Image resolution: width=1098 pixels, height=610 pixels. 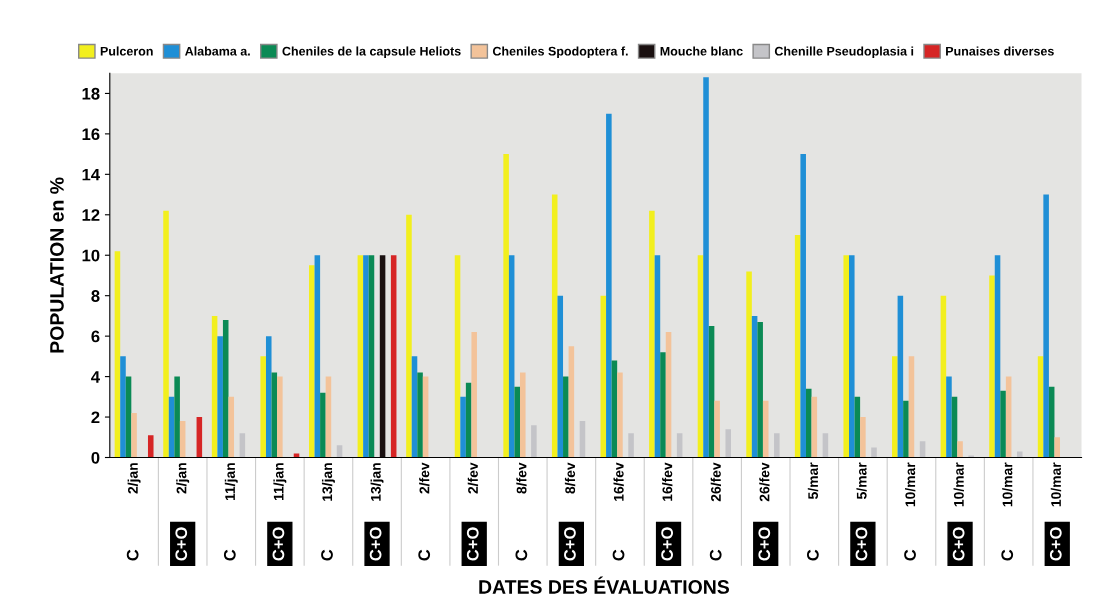 I want to click on category-label: 2/jan C, so click(x=133, y=512).